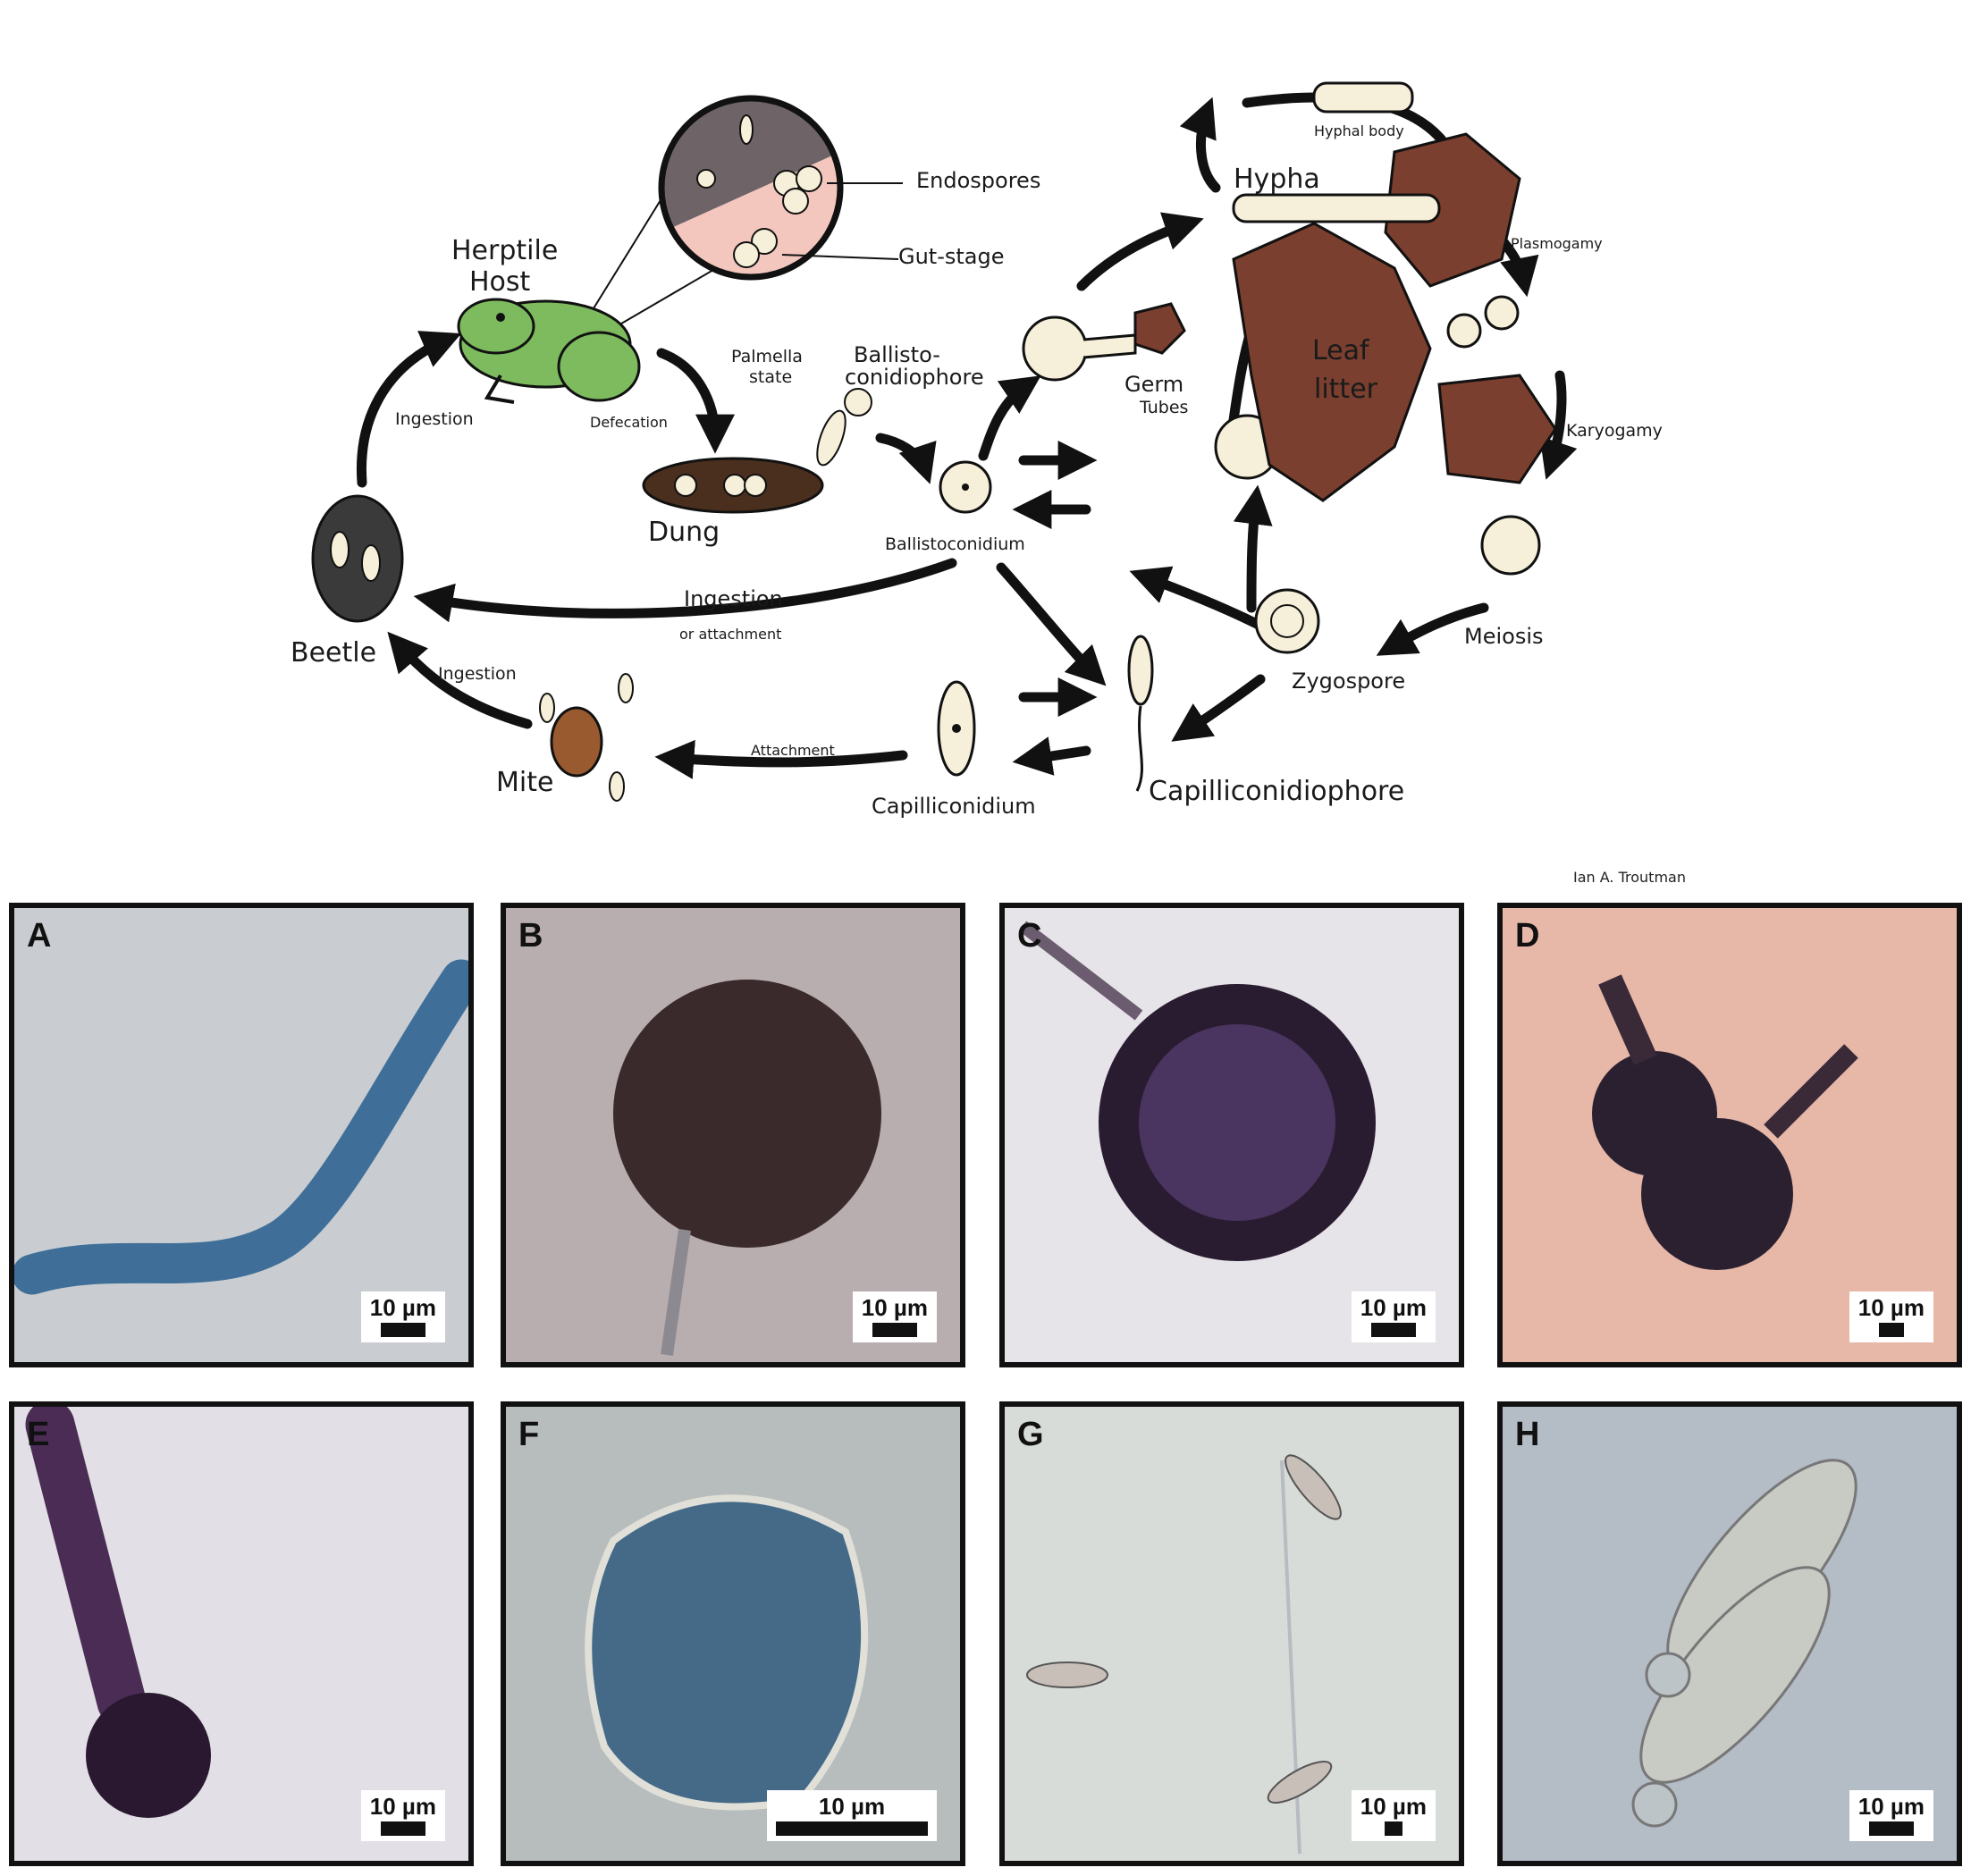 Image resolution: width=1971 pixels, height=1876 pixels. I want to click on label-germ: Germ, so click(1153, 385).